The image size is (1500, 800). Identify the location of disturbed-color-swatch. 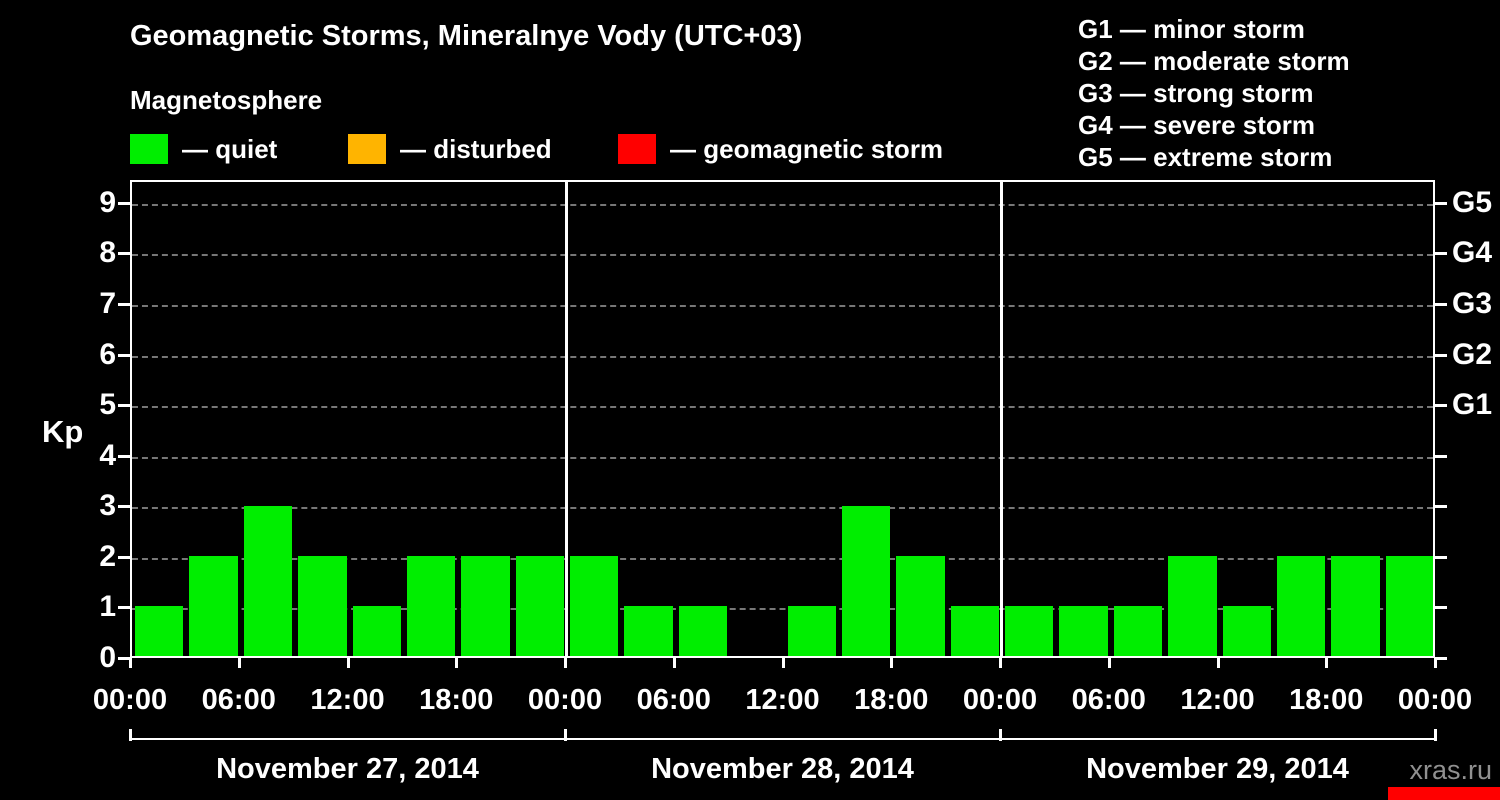
(367, 149).